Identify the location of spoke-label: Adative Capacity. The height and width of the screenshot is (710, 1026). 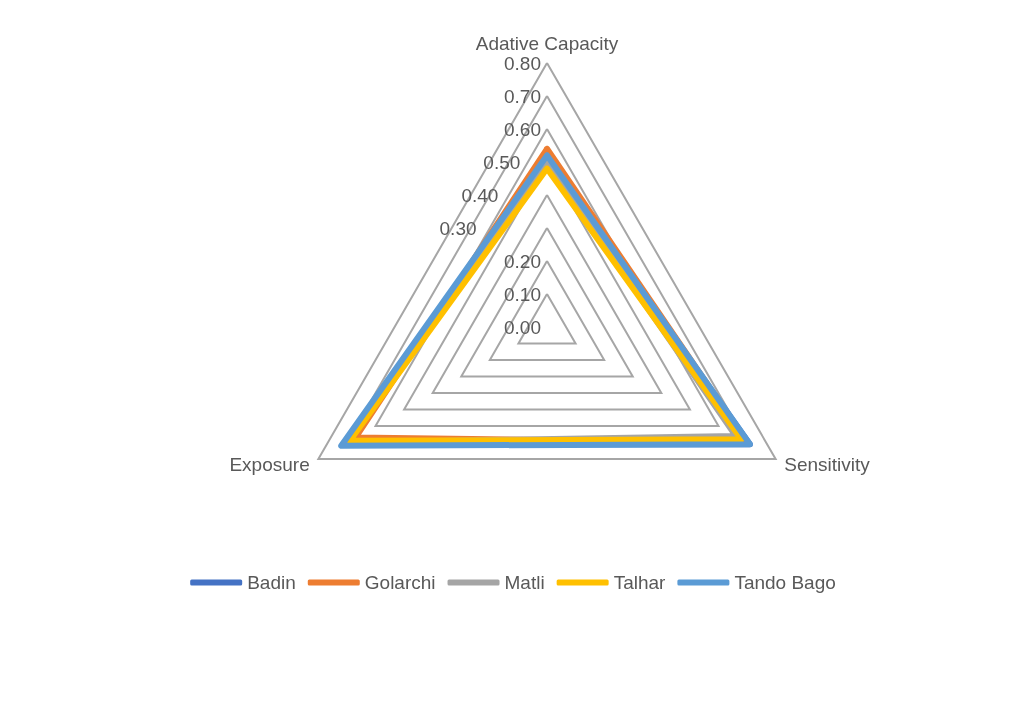
(547, 43).